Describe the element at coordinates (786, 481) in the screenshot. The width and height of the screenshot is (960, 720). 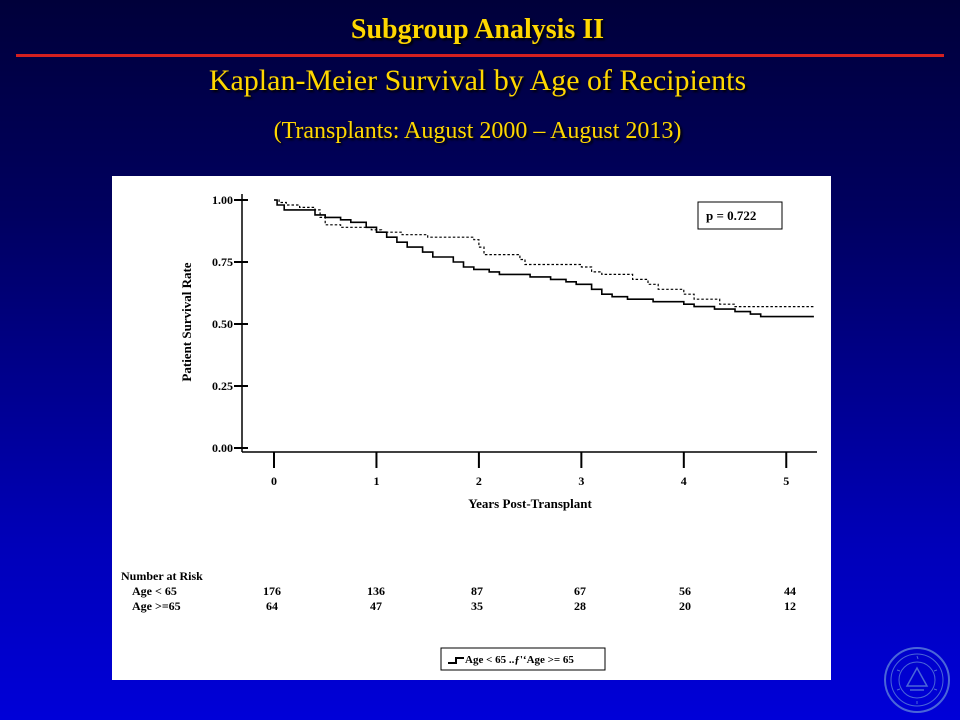
I see `x-tick-label: 5` at that location.